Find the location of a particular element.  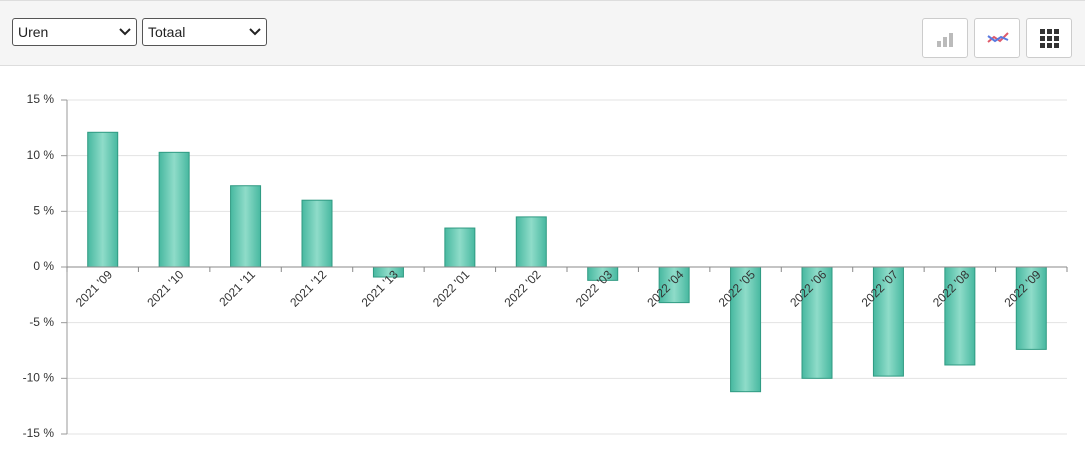

select-text: Uren is located at coordinates (33, 32).